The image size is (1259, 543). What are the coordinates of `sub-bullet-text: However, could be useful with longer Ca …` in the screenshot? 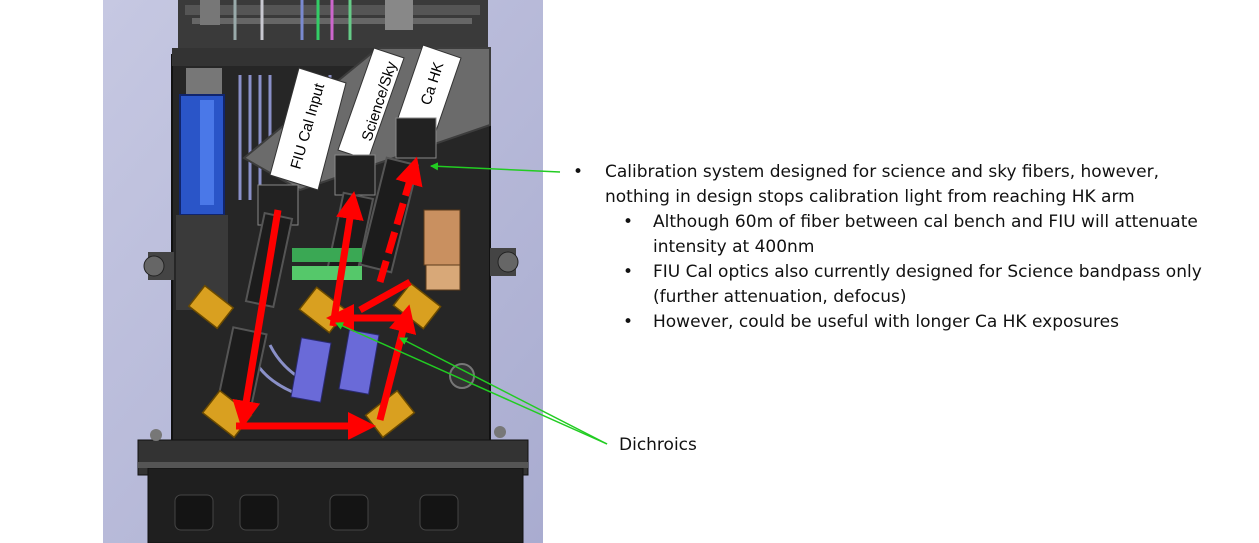 It's located at (886, 322).